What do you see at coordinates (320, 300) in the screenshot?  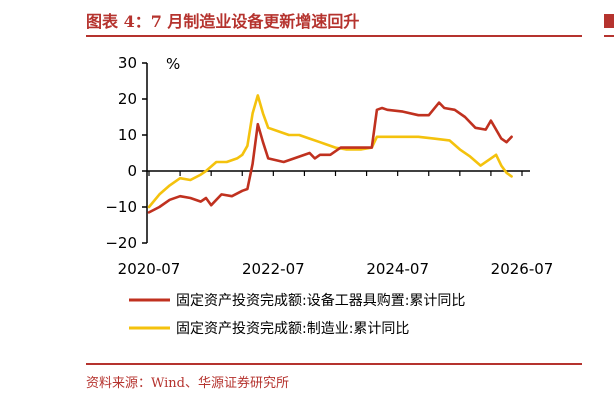 I see `legend-label: 固定资产投资完成额:设备工器具购置:累计同比` at bounding box center [320, 300].